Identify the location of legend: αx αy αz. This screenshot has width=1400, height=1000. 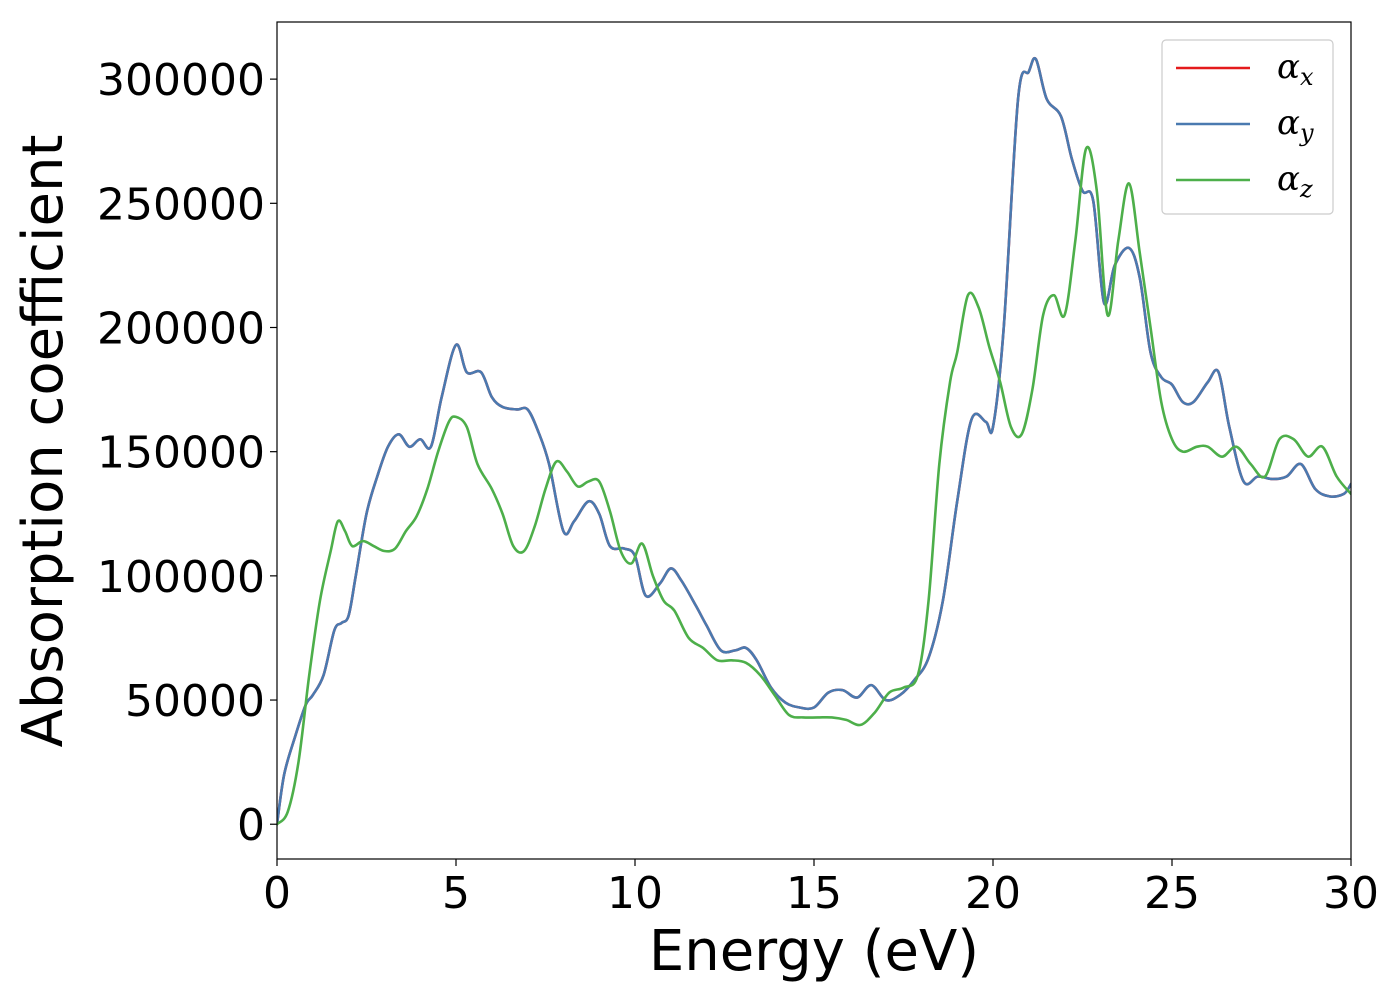
(1247, 127).